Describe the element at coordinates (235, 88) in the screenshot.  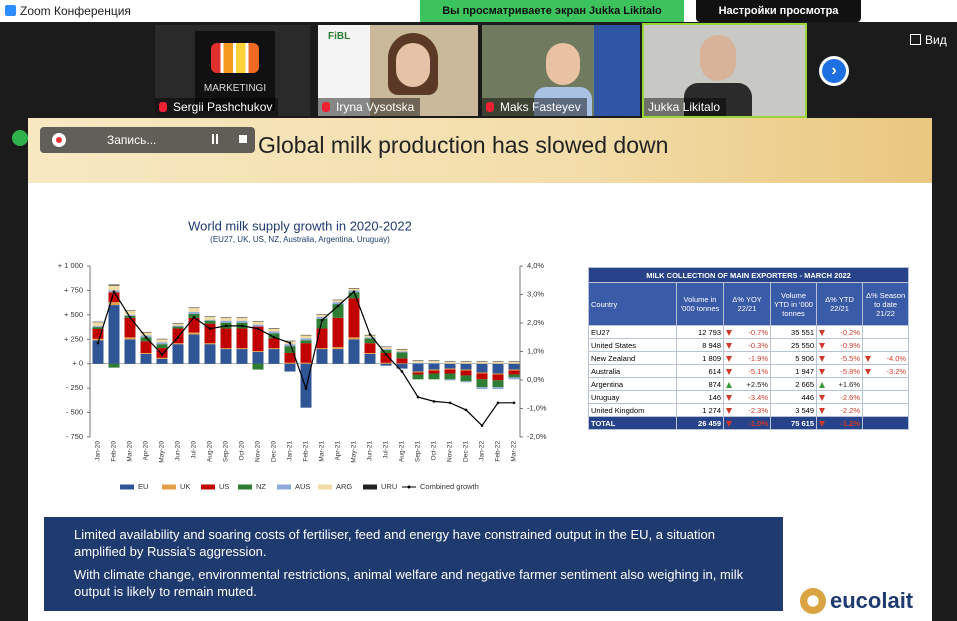
I see `tile-text: MARKETINGI` at that location.